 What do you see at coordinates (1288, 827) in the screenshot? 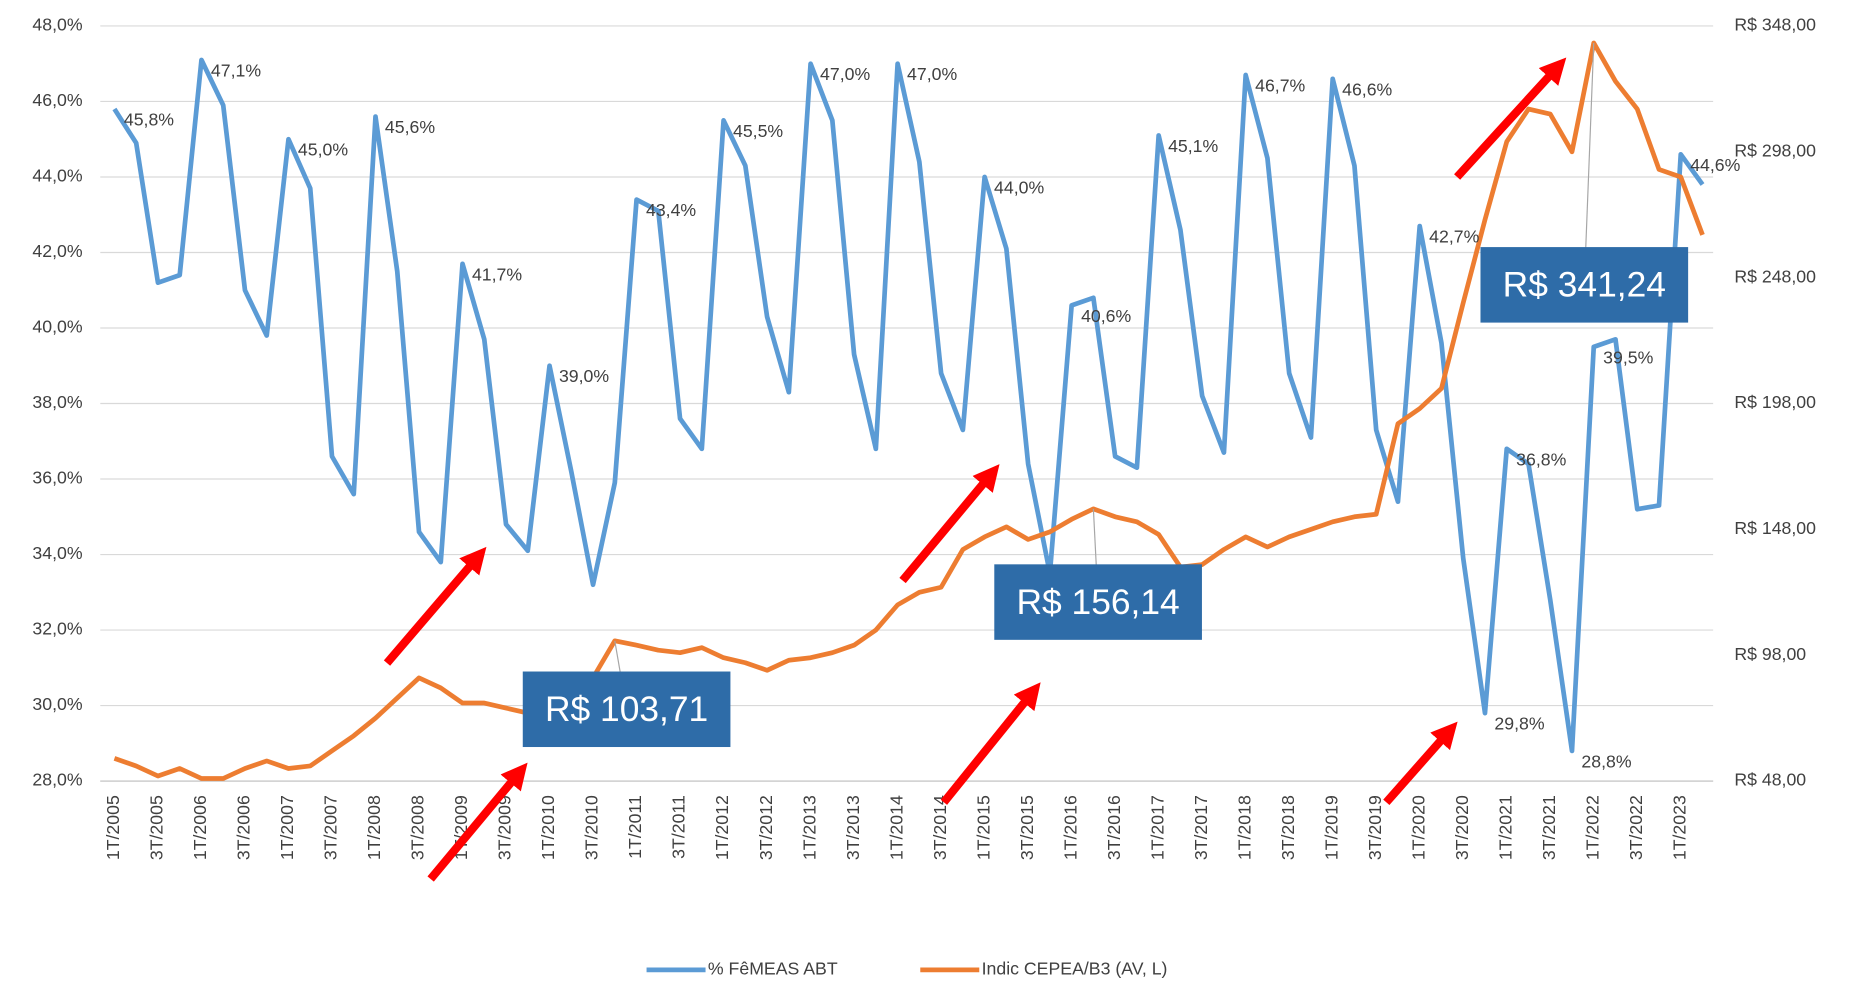
I see `x-tick-label: 3T/2018` at bounding box center [1288, 827].